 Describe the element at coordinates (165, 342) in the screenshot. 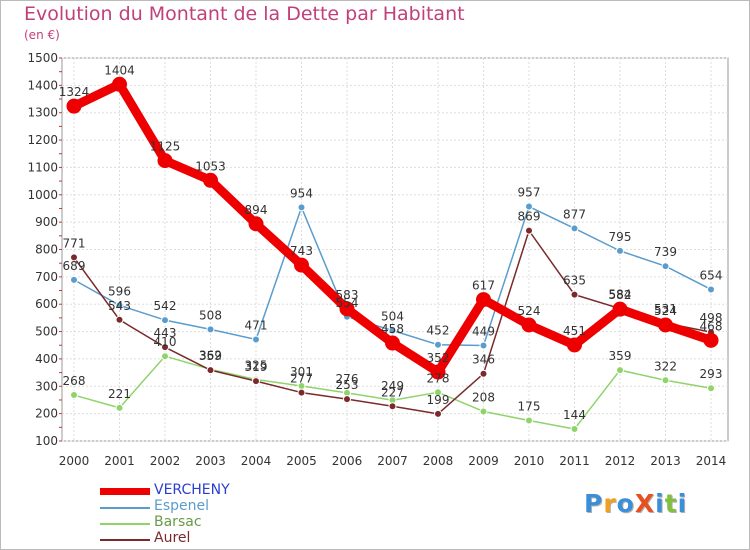

I see `data-label-barsac: 410` at that location.